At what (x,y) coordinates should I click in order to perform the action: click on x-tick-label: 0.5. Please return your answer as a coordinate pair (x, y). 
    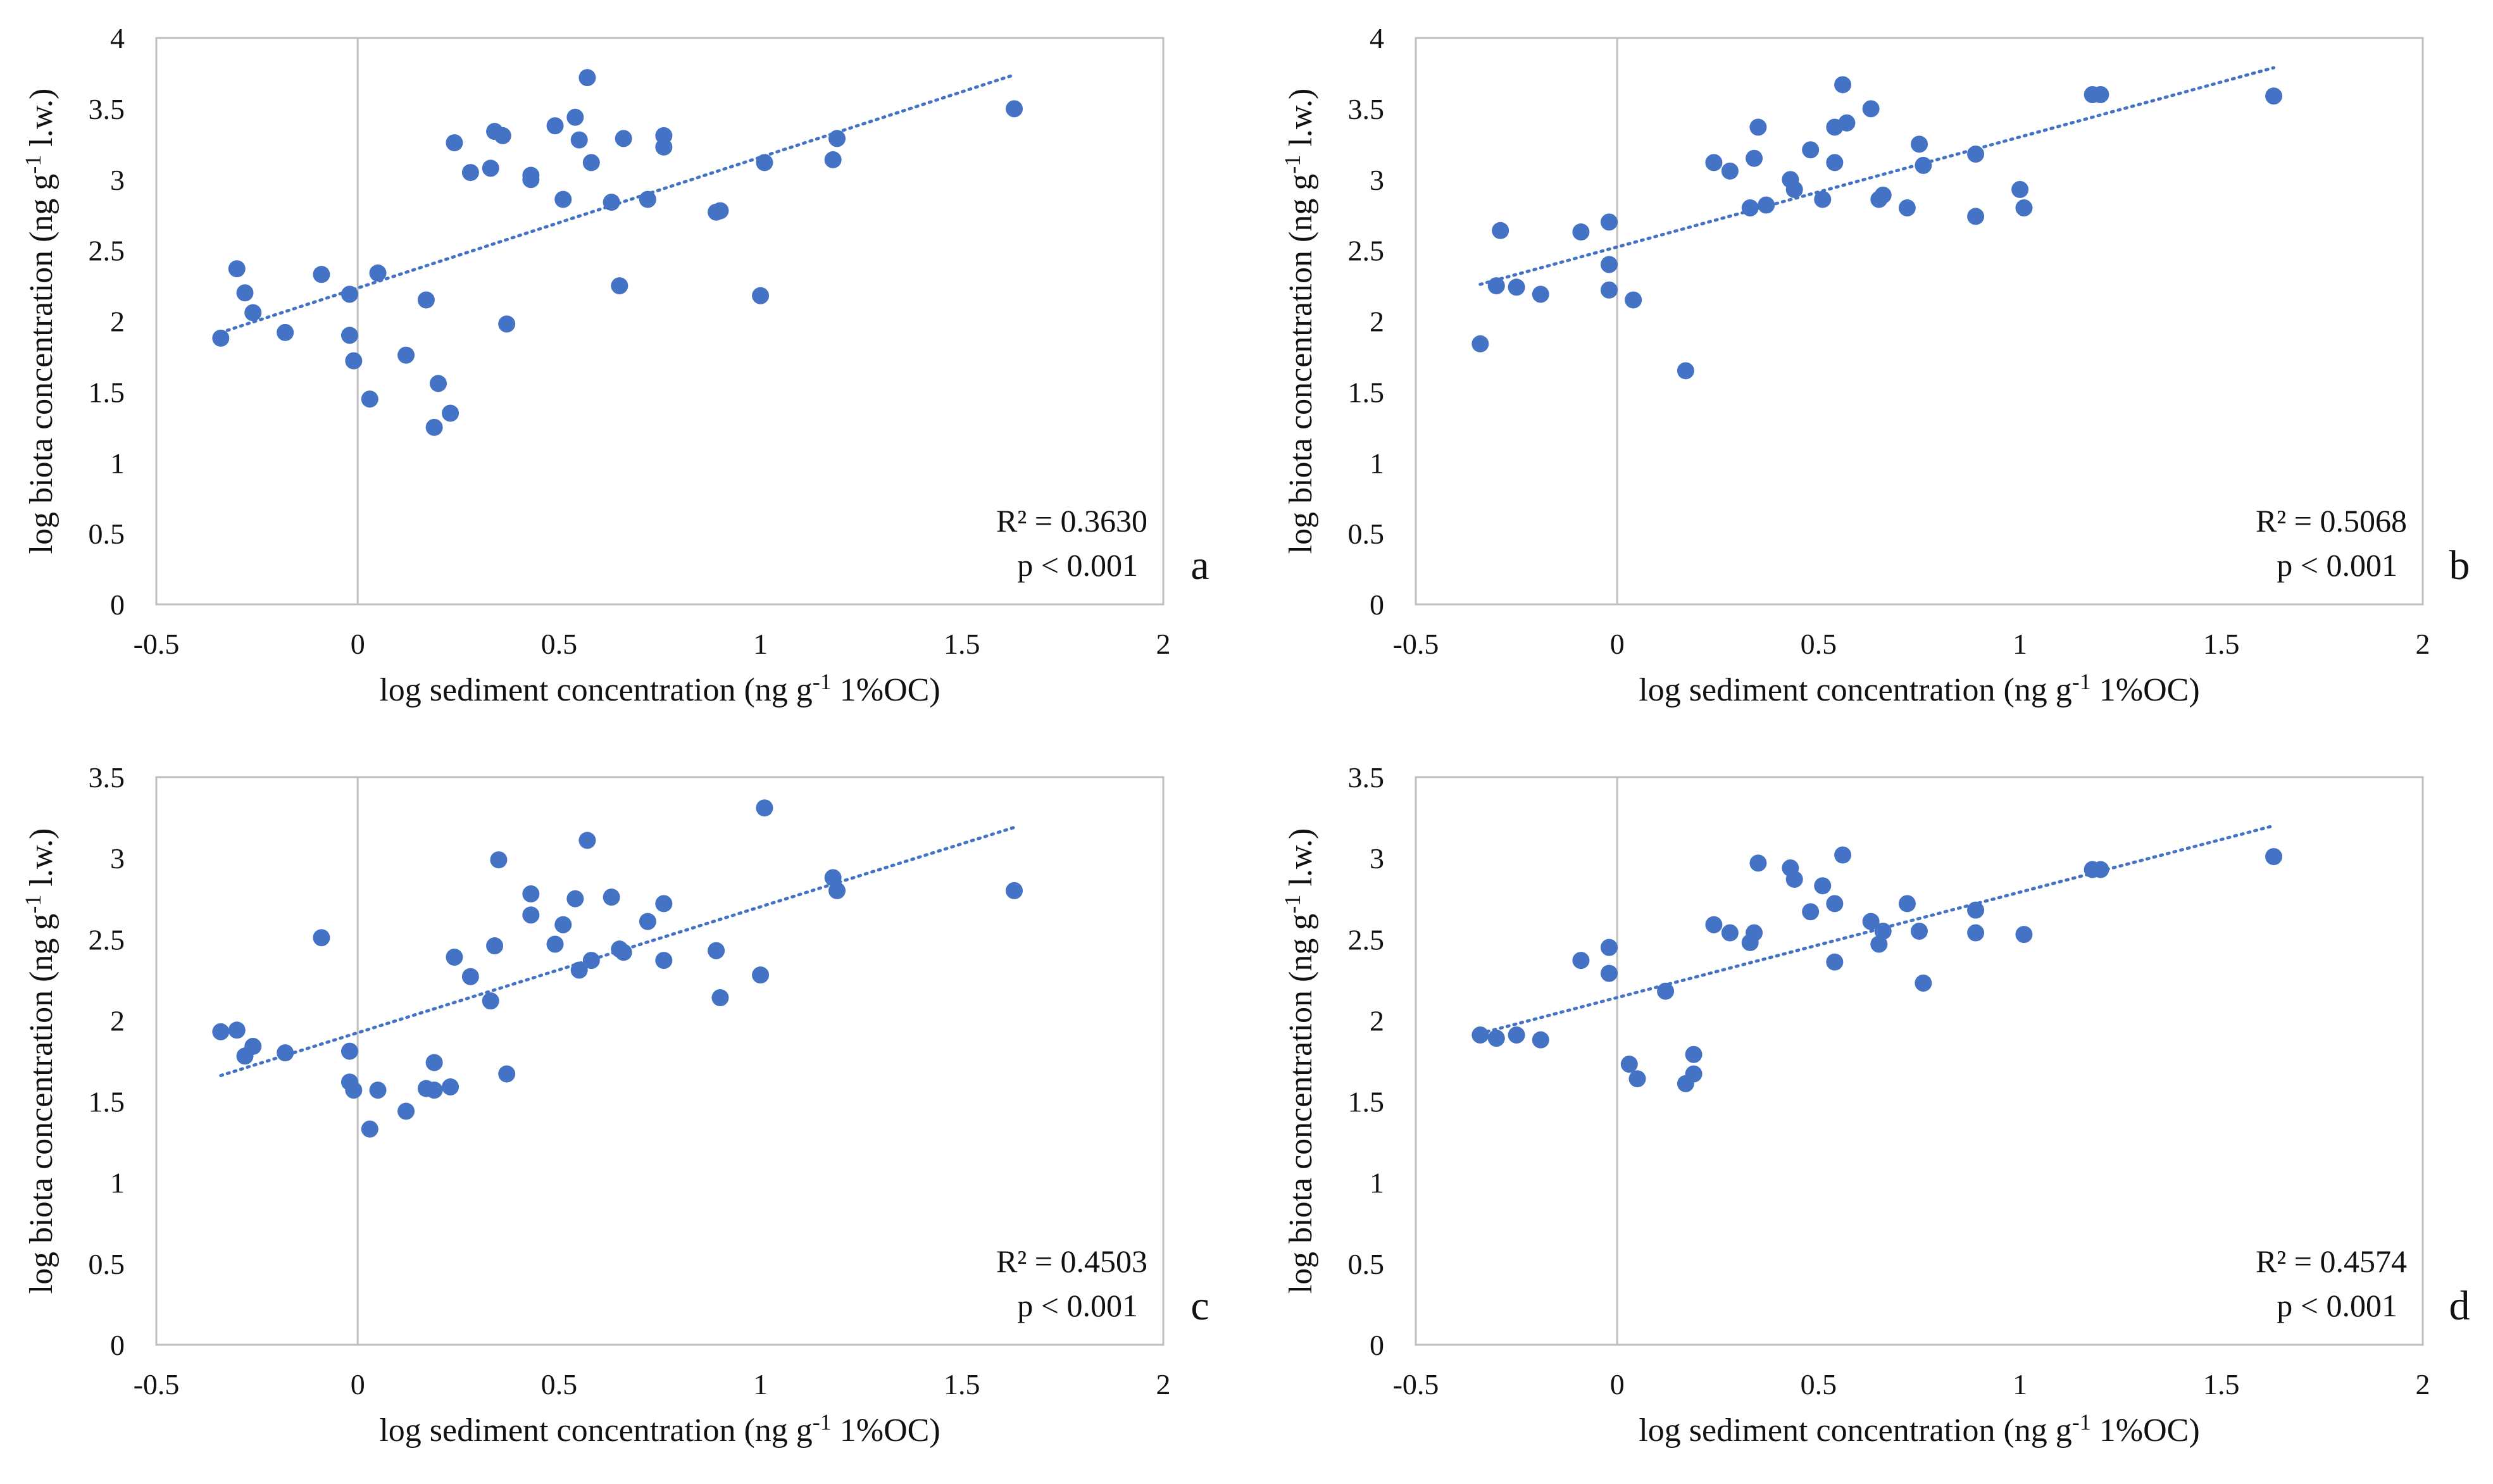
    Looking at the image, I should click on (1819, 644).